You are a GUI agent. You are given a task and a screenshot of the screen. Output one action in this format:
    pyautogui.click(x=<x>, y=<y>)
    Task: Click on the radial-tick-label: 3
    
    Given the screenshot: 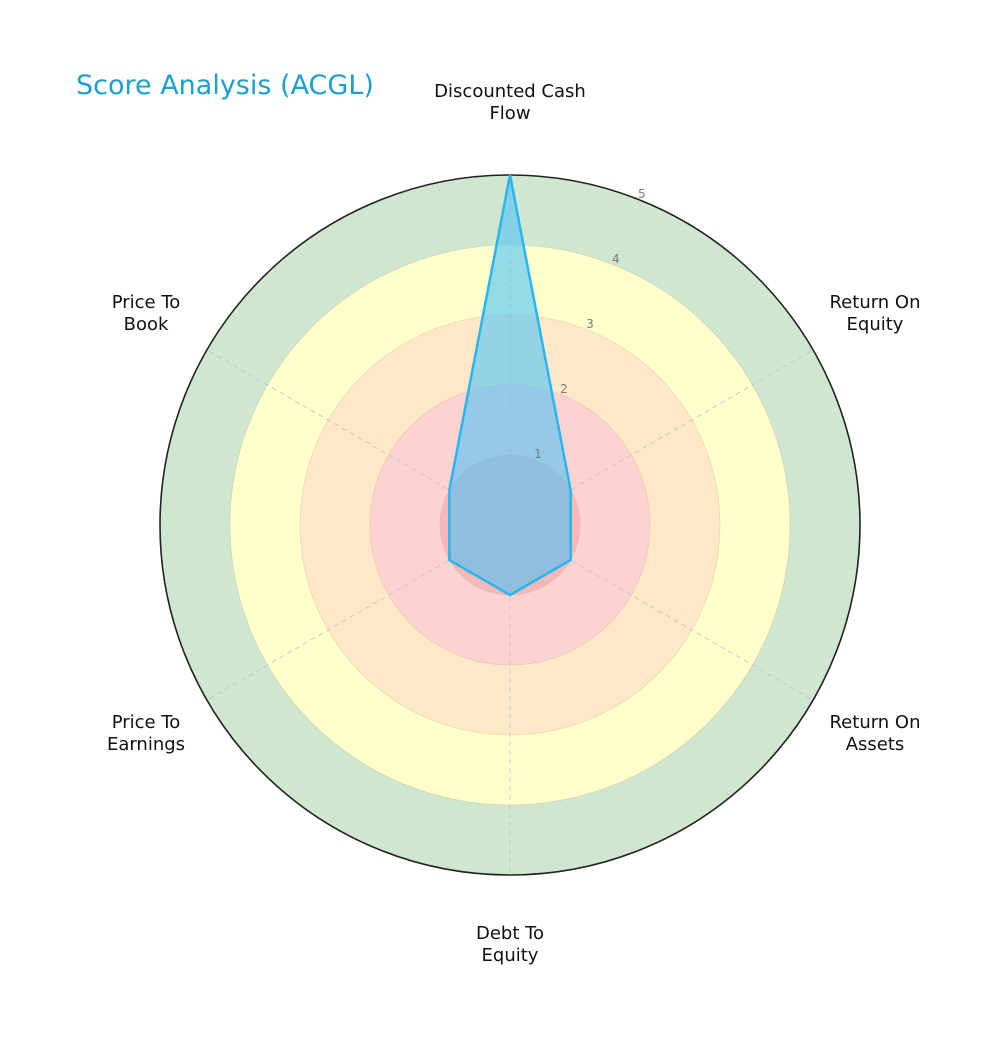 What is the action you would take?
    pyautogui.click(x=590, y=324)
    